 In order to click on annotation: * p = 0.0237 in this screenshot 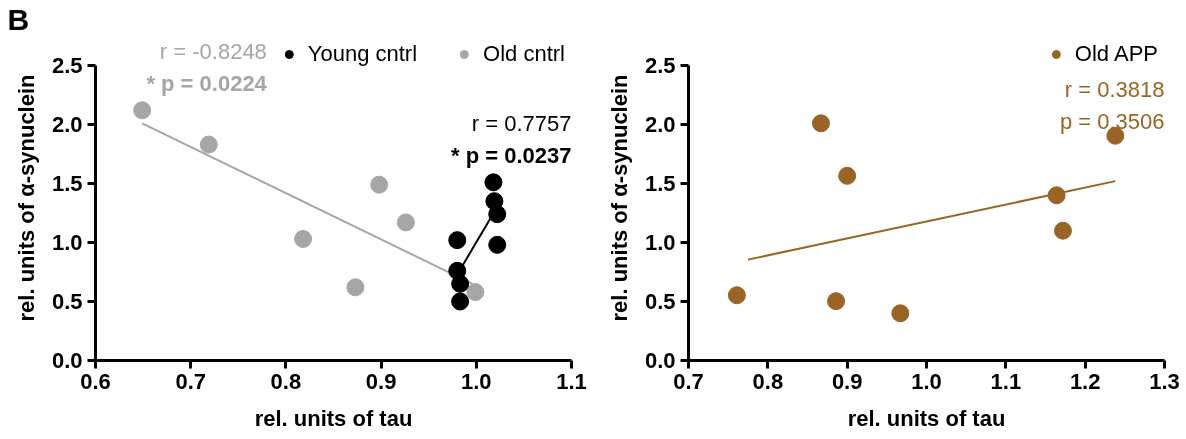, I will do `click(511, 155)`.